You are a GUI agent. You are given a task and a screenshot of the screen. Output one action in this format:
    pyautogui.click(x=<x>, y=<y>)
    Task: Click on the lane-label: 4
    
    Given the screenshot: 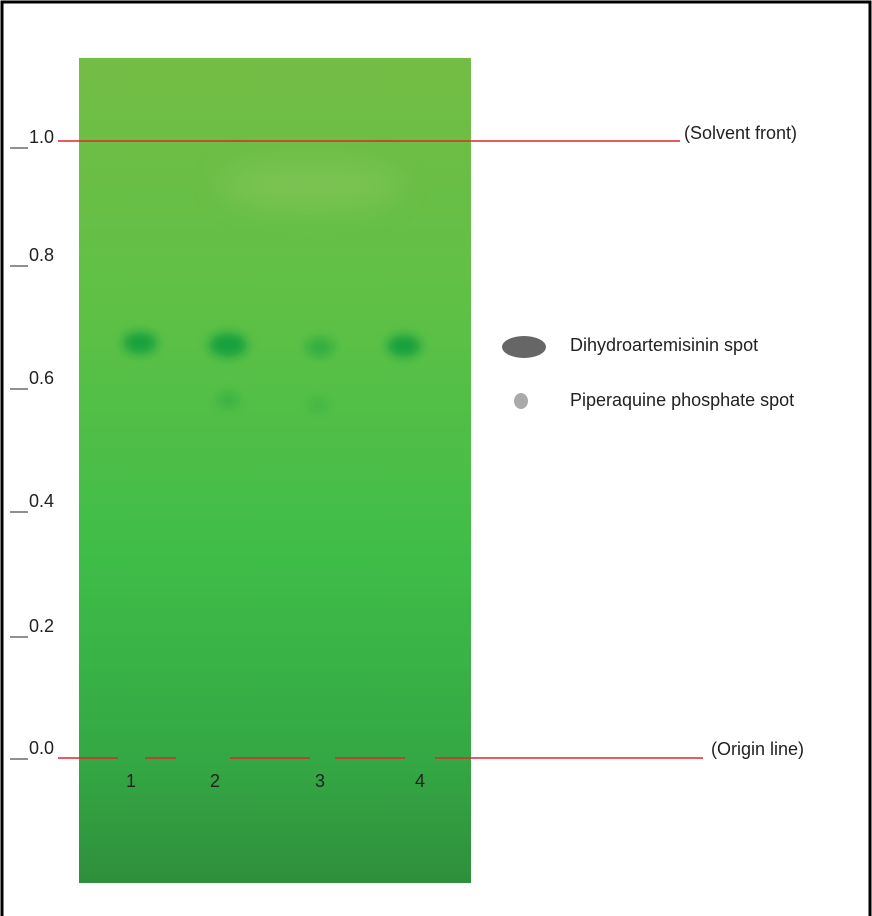 What is the action you would take?
    pyautogui.click(x=420, y=781)
    